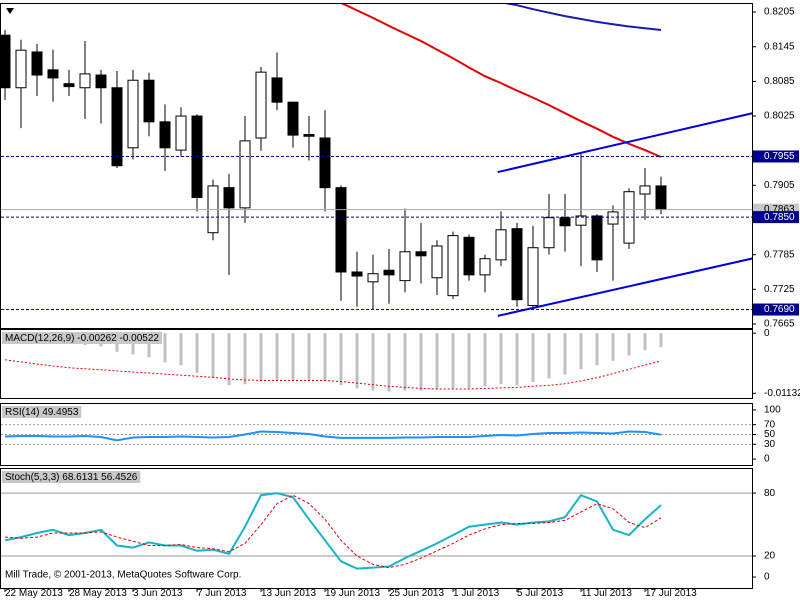  Describe the element at coordinates (34, 593) in the screenshot. I see `x-tick-label: 22 May 2013` at that location.